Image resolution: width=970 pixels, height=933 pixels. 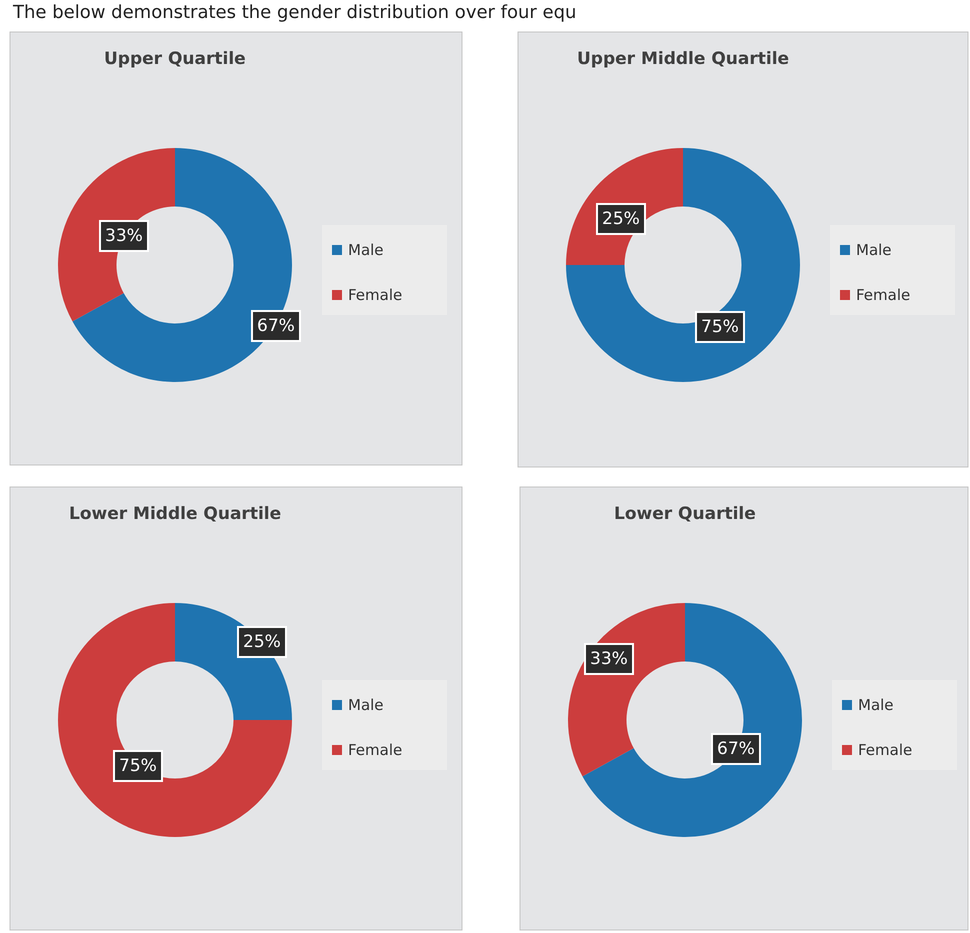 What do you see at coordinates (294, 12) in the screenshot?
I see `text: The below demonstrates the gender distribution over four equ` at bounding box center [294, 12].